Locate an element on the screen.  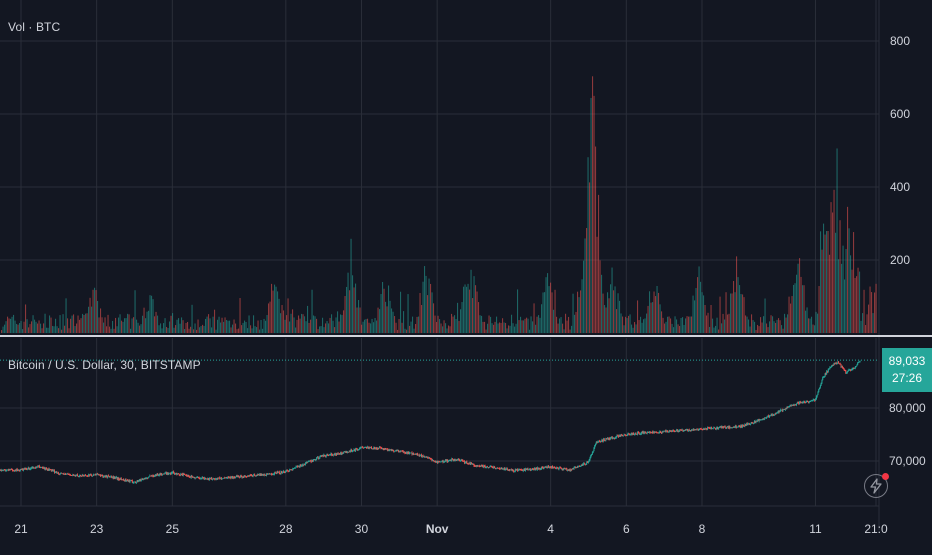
volume-pane-title: Vol · BTC is located at coordinates (34, 27).